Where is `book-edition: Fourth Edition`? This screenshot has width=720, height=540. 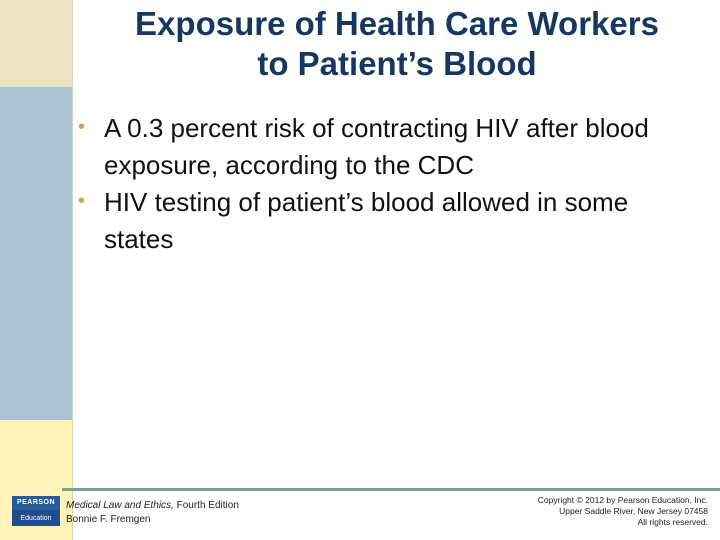
book-edition: Fourth Edition is located at coordinates (206, 505).